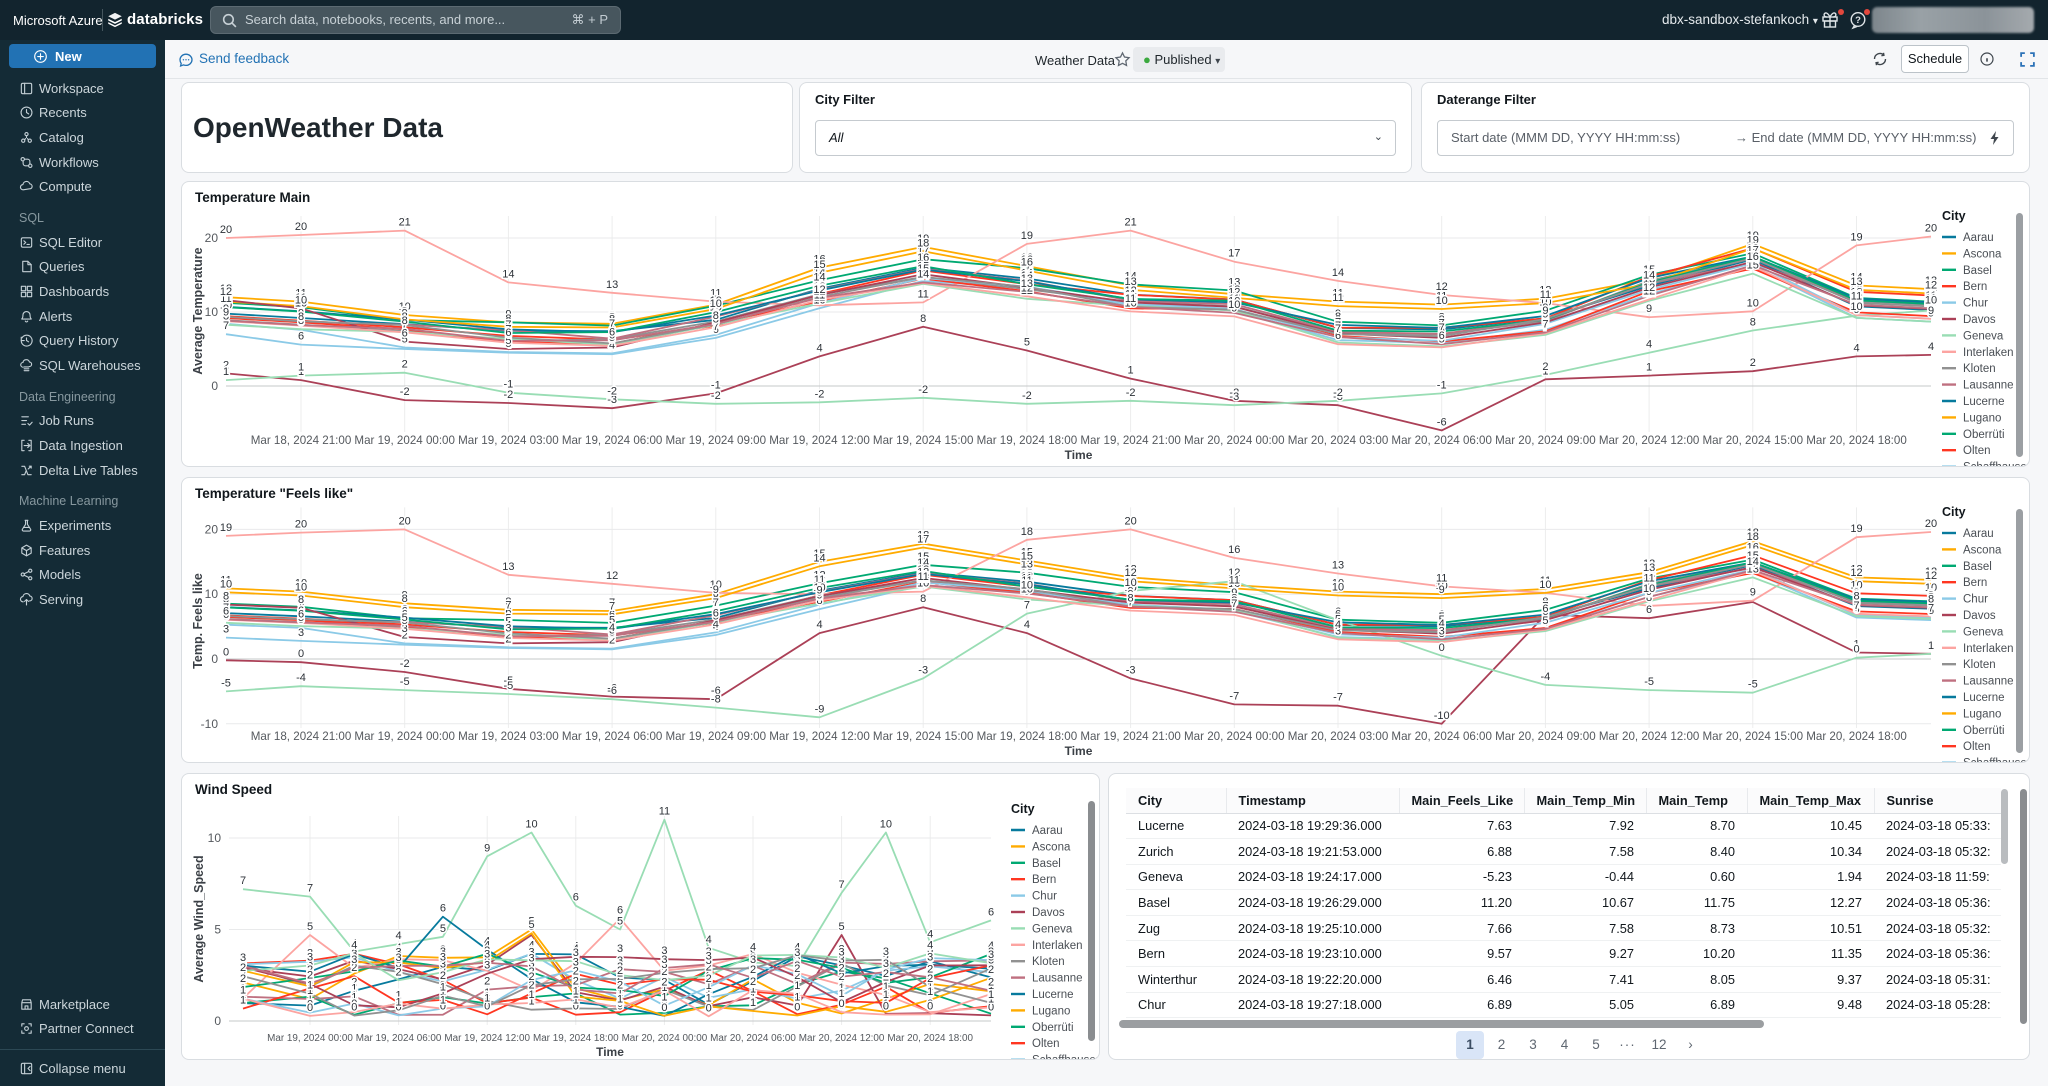 This screenshot has width=2048, height=1086. I want to click on svg-text: -9, so click(820, 709).